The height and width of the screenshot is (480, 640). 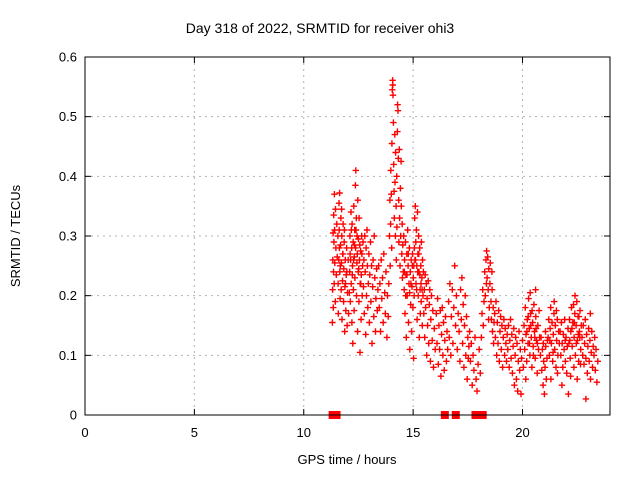 I want to click on y-axis-label: SRMTID / TECUs, so click(x=15, y=235).